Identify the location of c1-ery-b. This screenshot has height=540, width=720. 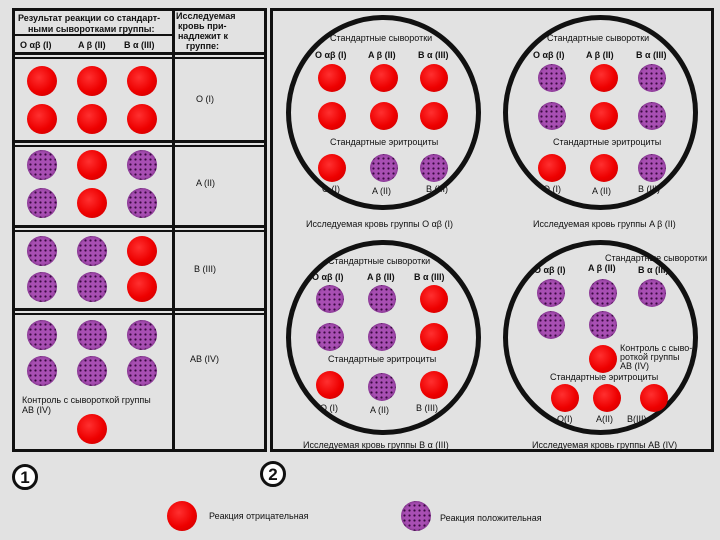
(434, 168).